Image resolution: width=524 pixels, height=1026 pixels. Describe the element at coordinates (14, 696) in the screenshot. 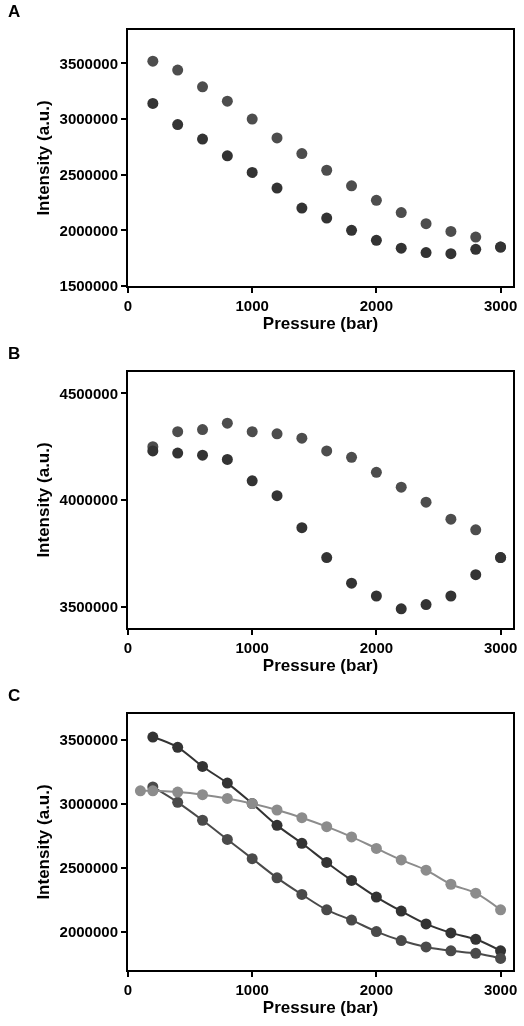

I see `chart-title: C` at that location.